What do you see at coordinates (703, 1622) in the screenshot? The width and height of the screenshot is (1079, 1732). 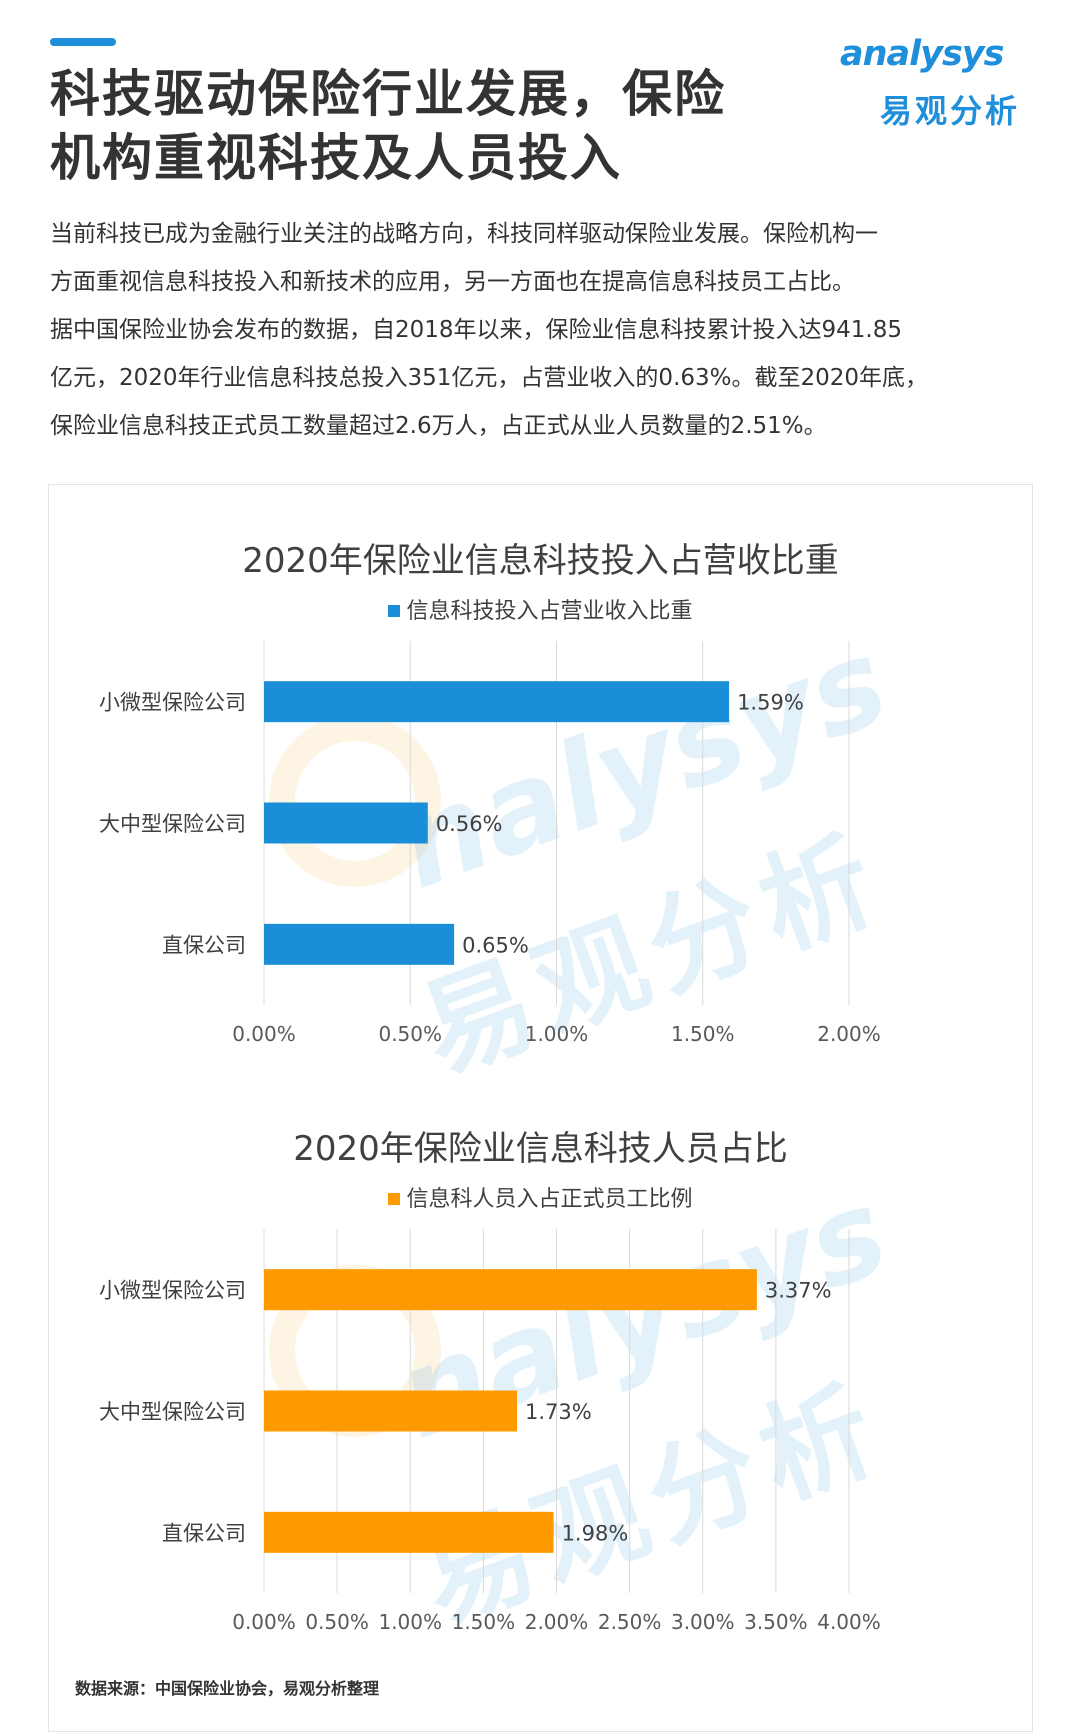 I see `x-tick-label: 3.00%` at bounding box center [703, 1622].